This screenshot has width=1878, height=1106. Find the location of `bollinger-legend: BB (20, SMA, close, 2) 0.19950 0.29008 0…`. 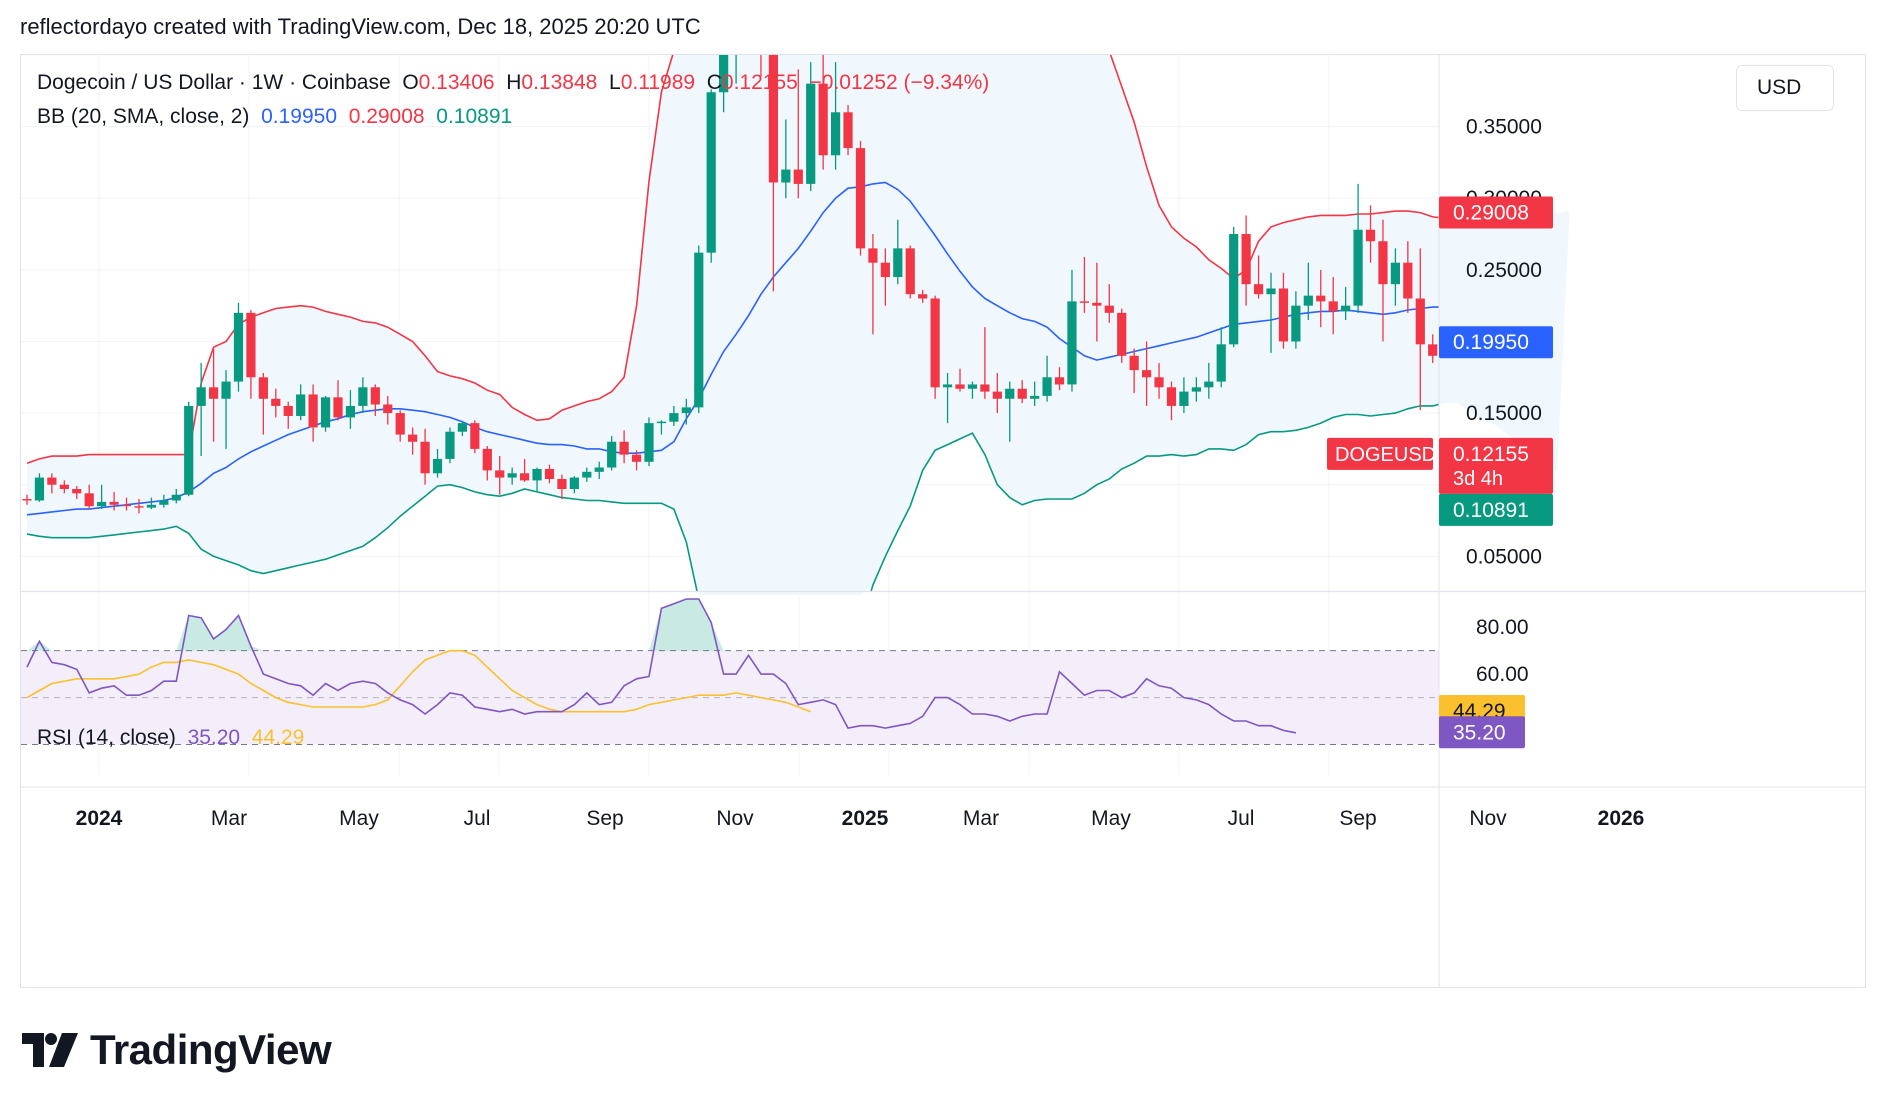

bollinger-legend: BB (20, SMA, close, 2) 0.19950 0.29008 0… is located at coordinates (274, 117).